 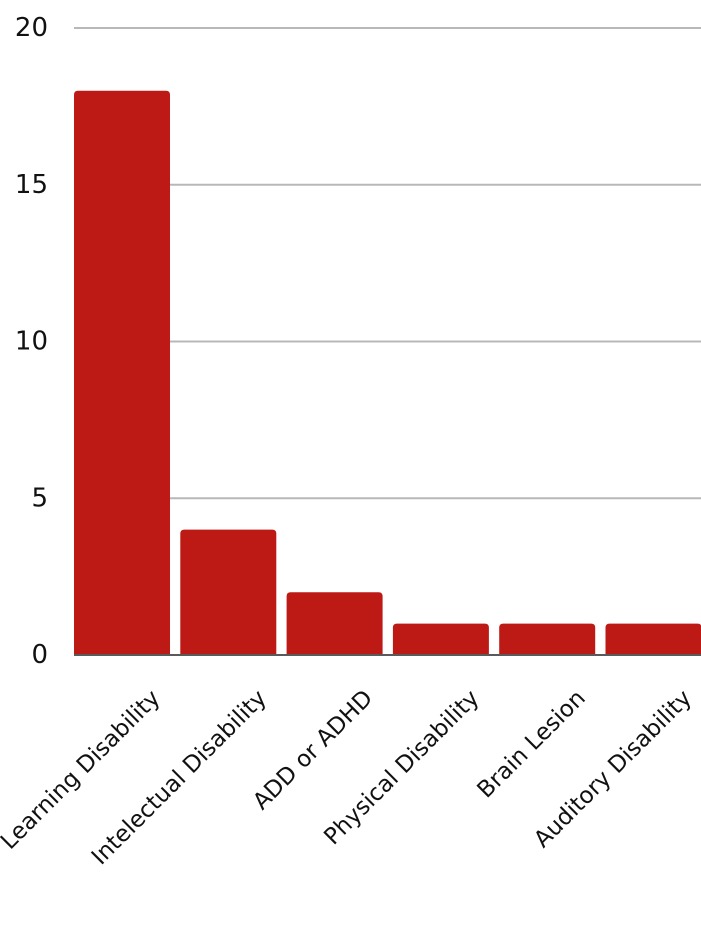 What do you see at coordinates (39, 655) in the screenshot?
I see `y-tick-label: 0` at bounding box center [39, 655].